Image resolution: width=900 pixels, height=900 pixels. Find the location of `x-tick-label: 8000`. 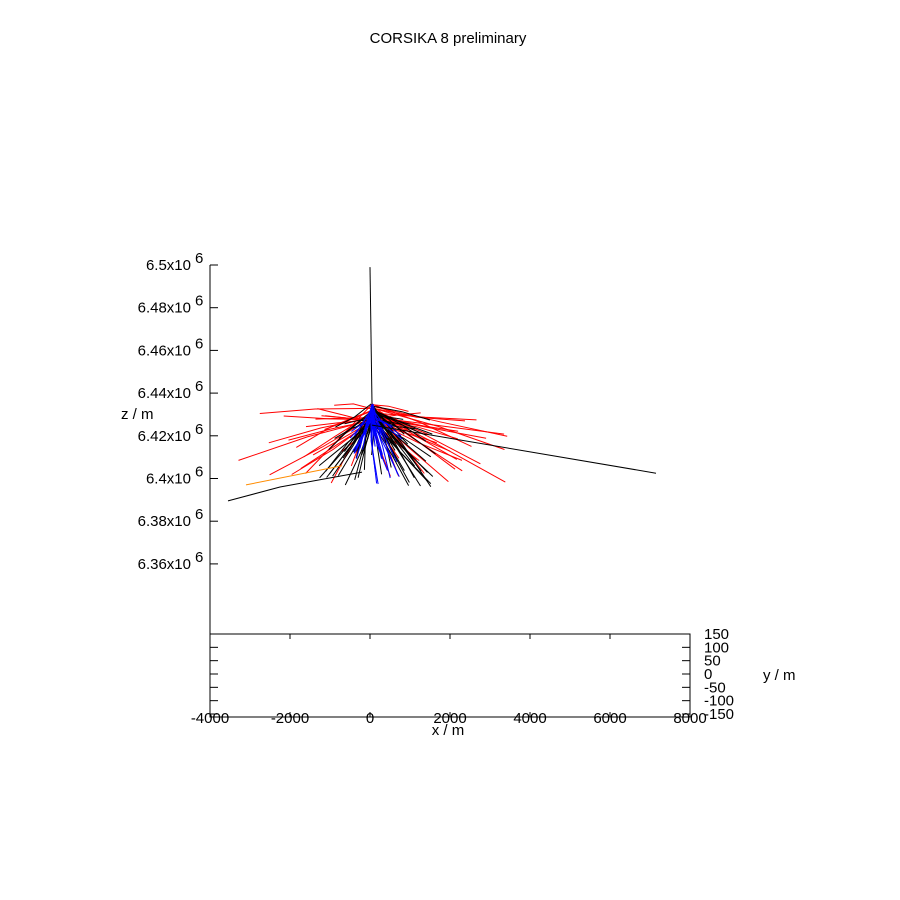

x-tick-label: 8000 is located at coordinates (689, 718).